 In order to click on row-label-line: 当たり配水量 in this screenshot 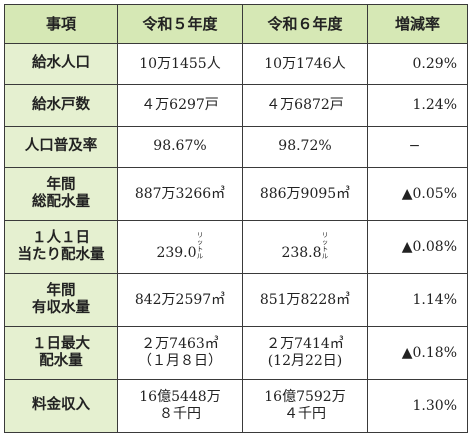, I will do `click(61, 254)`.